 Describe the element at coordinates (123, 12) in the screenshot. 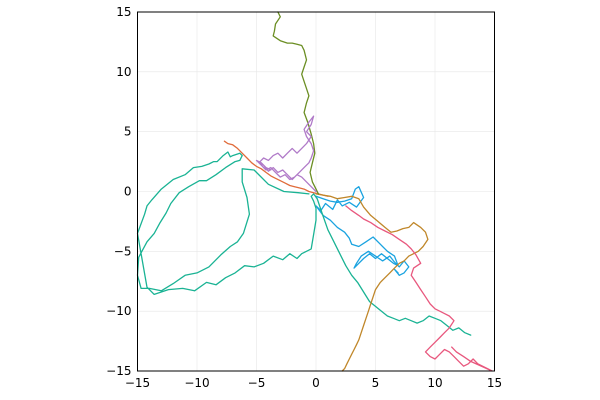

I see `y-tick-label: 15` at that location.